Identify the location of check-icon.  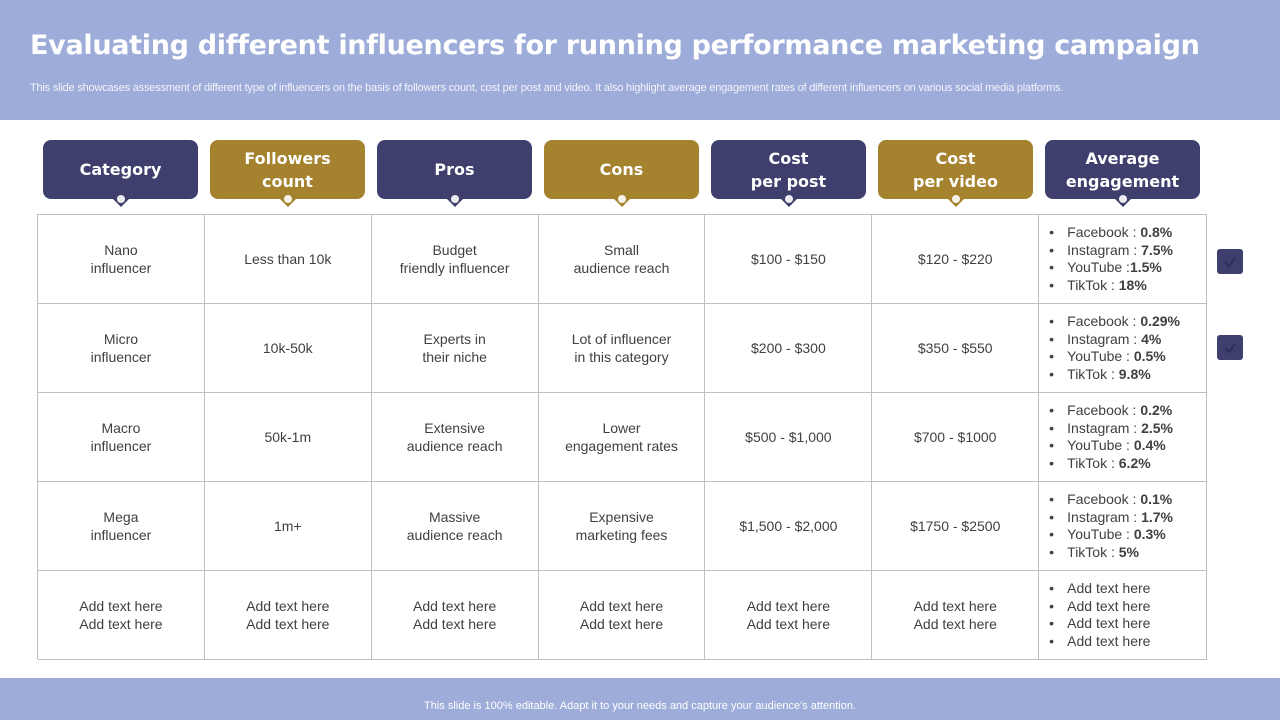
(1230, 348).